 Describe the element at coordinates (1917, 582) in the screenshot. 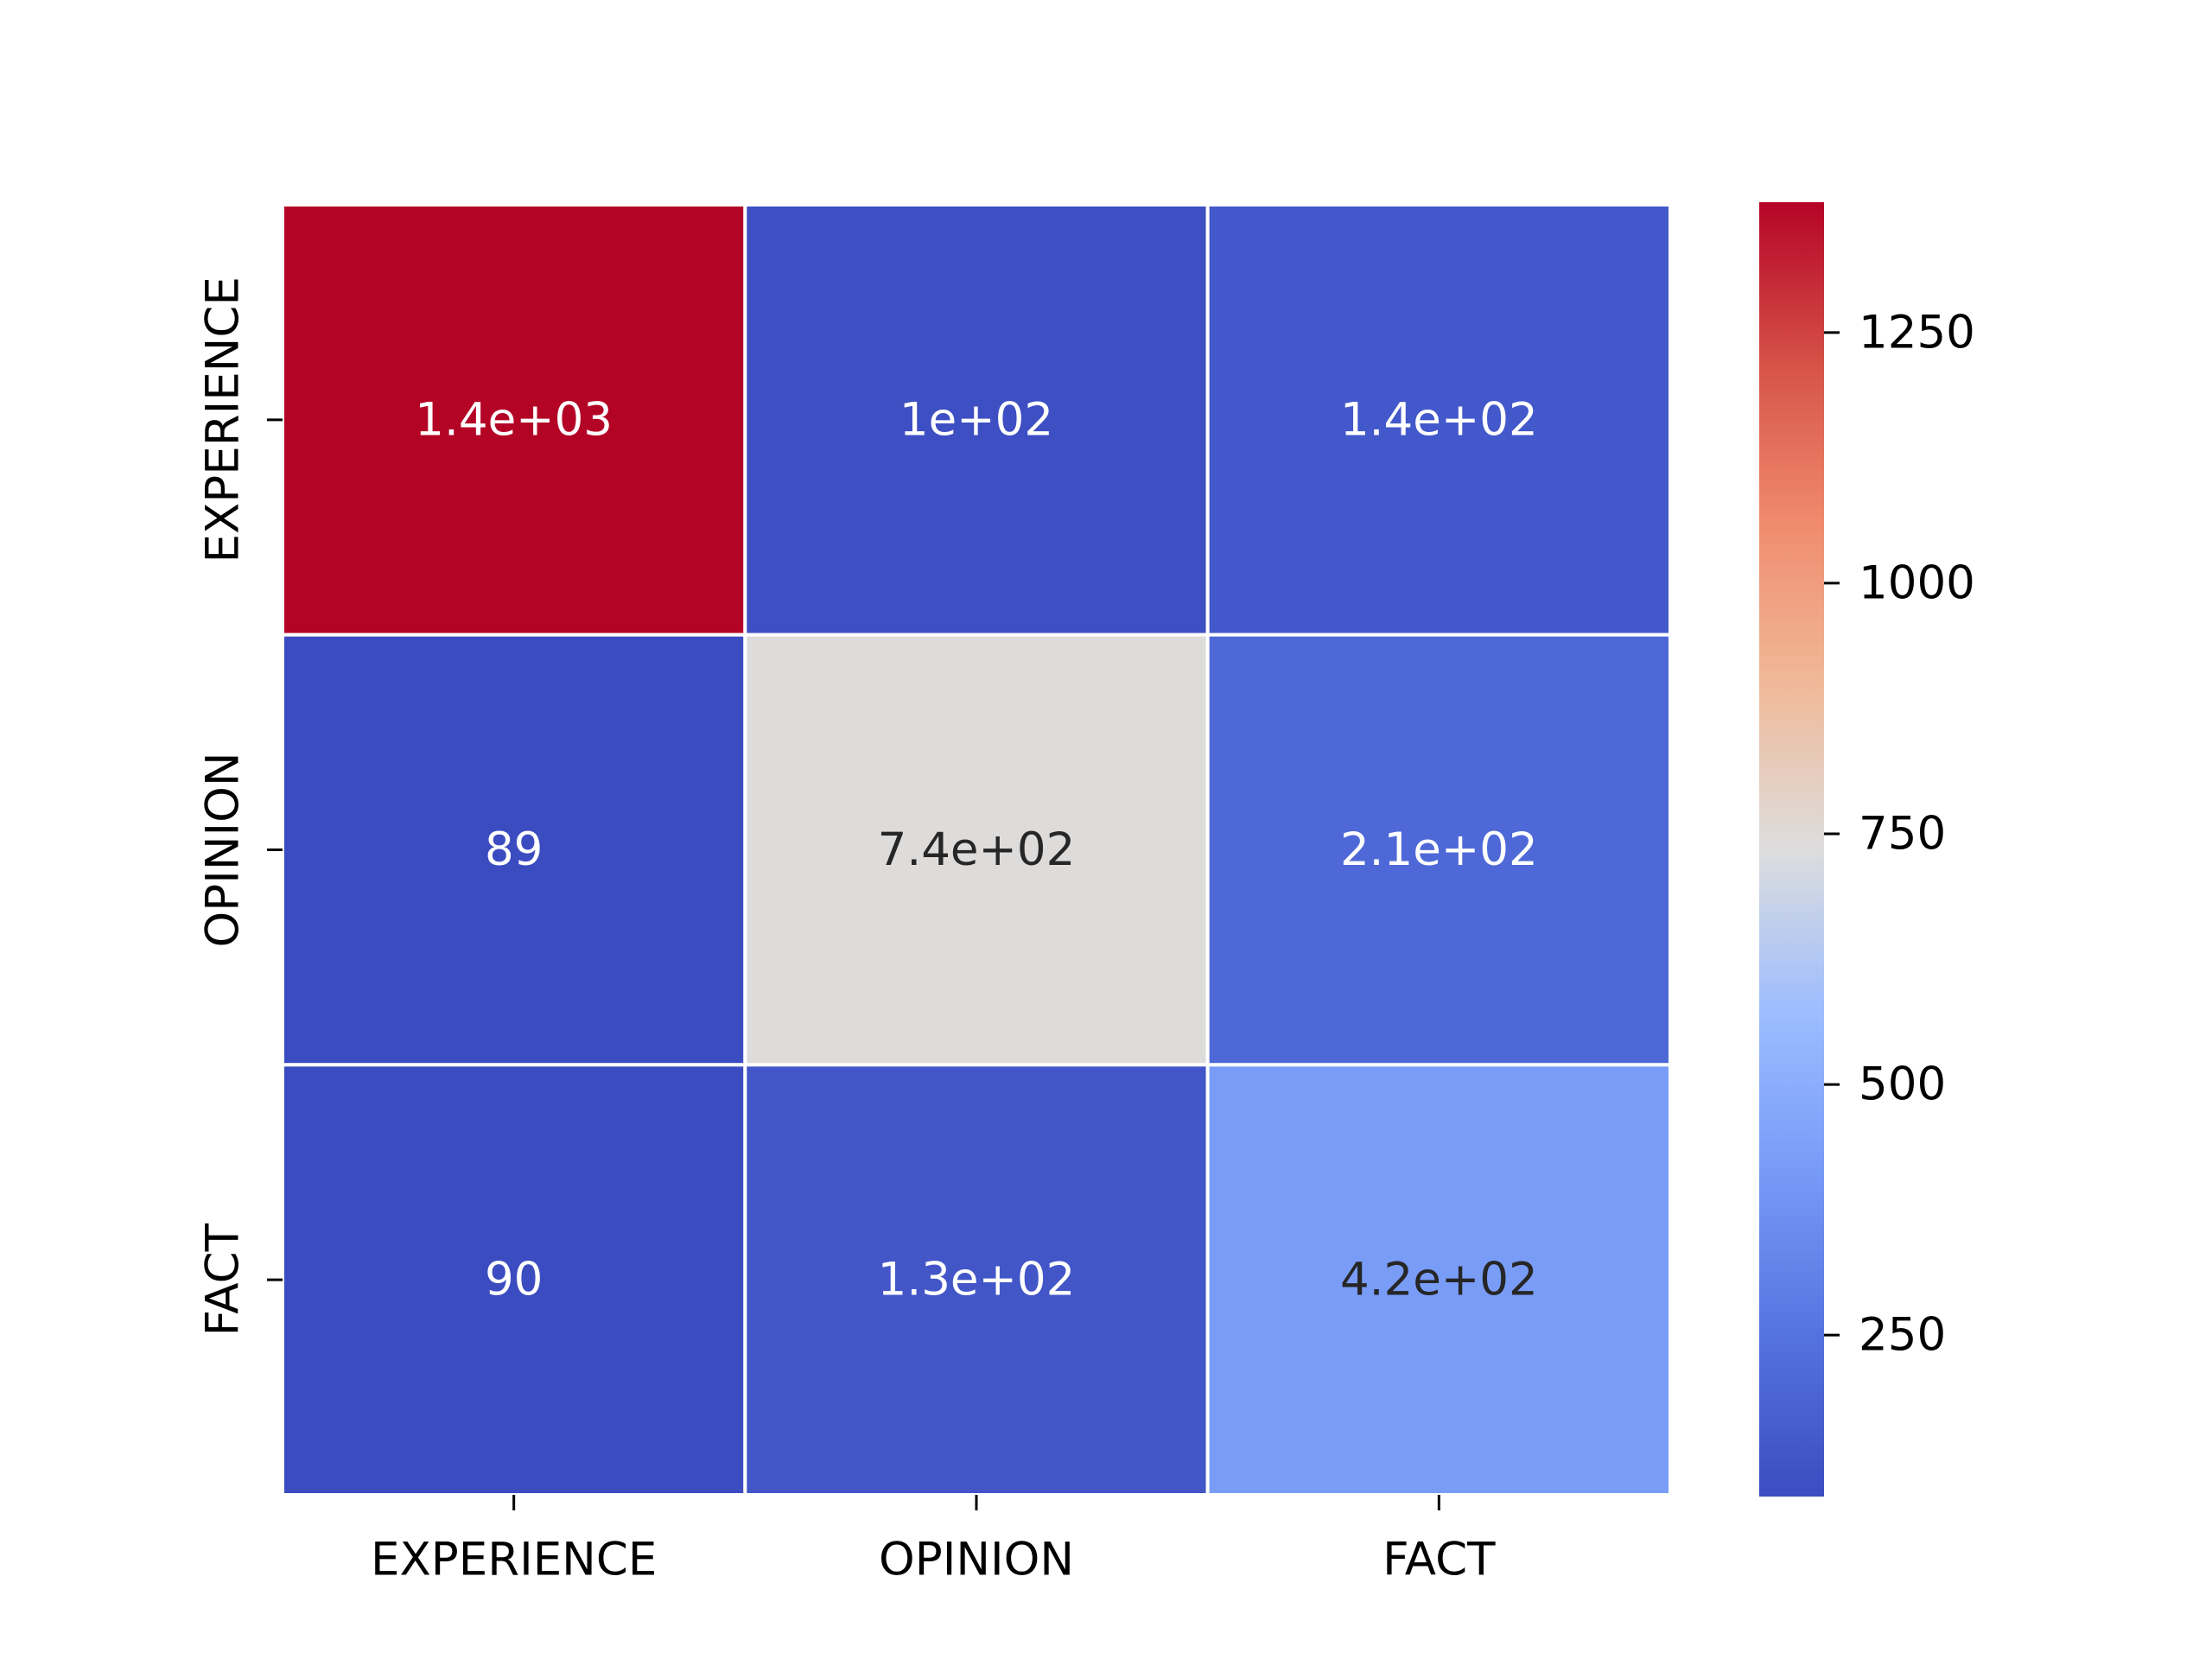

I see `colorbar-tick-label: 1000` at that location.